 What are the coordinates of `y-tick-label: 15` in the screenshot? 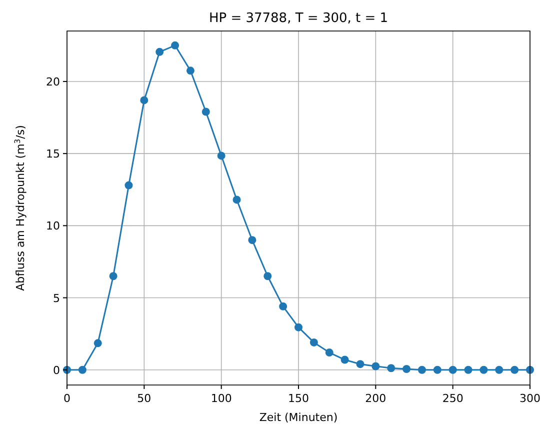 It's located at (53, 154).